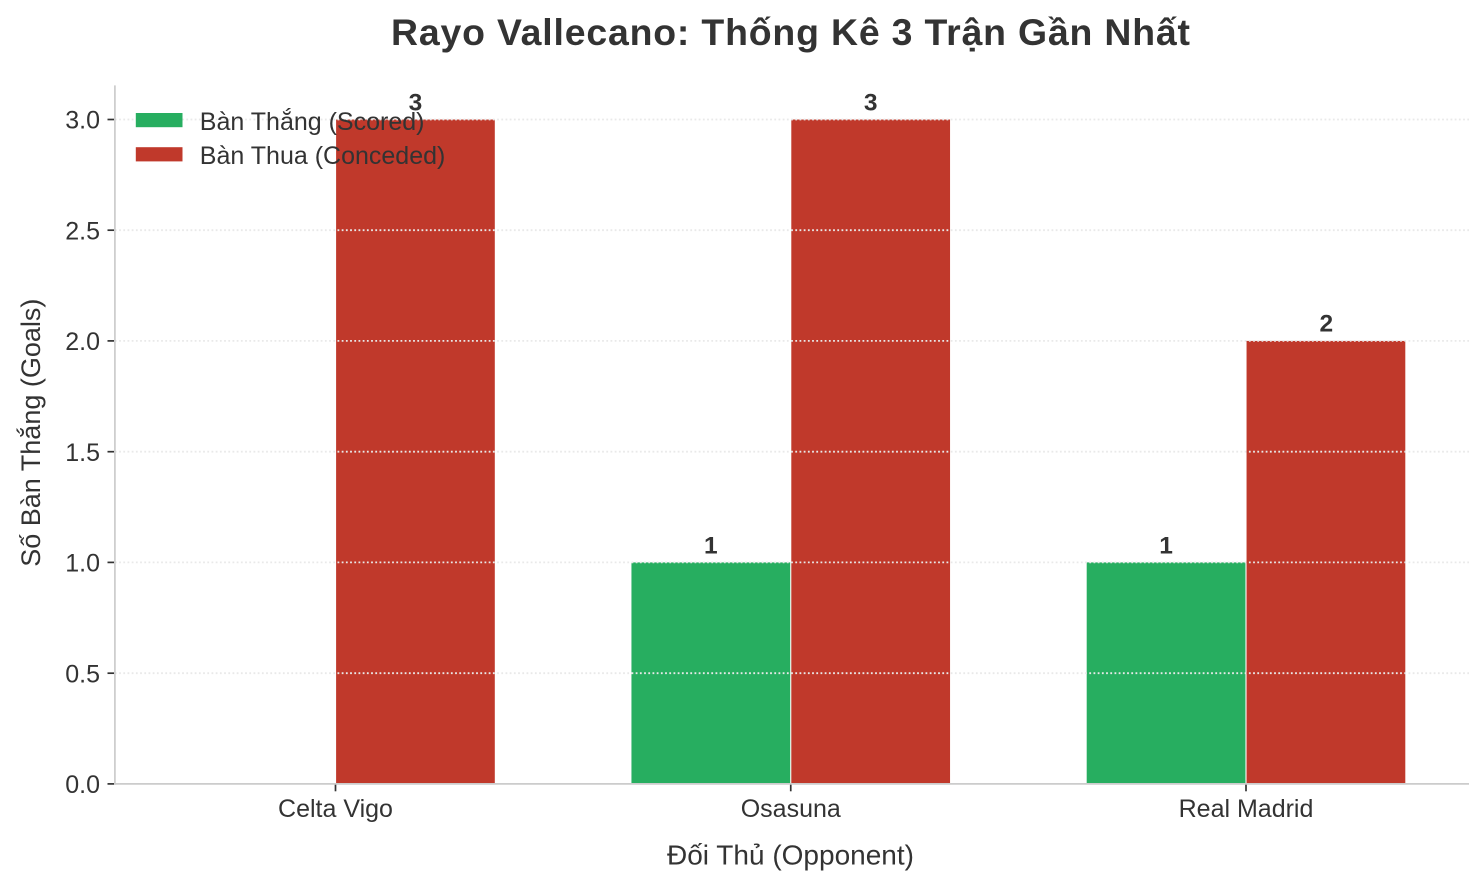  I want to click on svg-text: 0.0, so click(82, 785).